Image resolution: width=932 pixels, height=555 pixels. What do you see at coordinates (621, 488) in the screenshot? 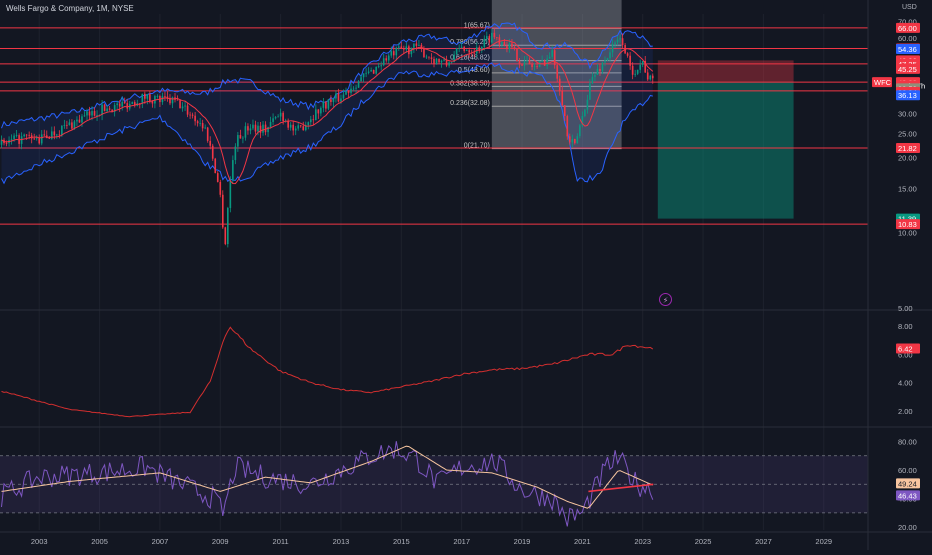
I see `divergence-trendline` at bounding box center [621, 488].